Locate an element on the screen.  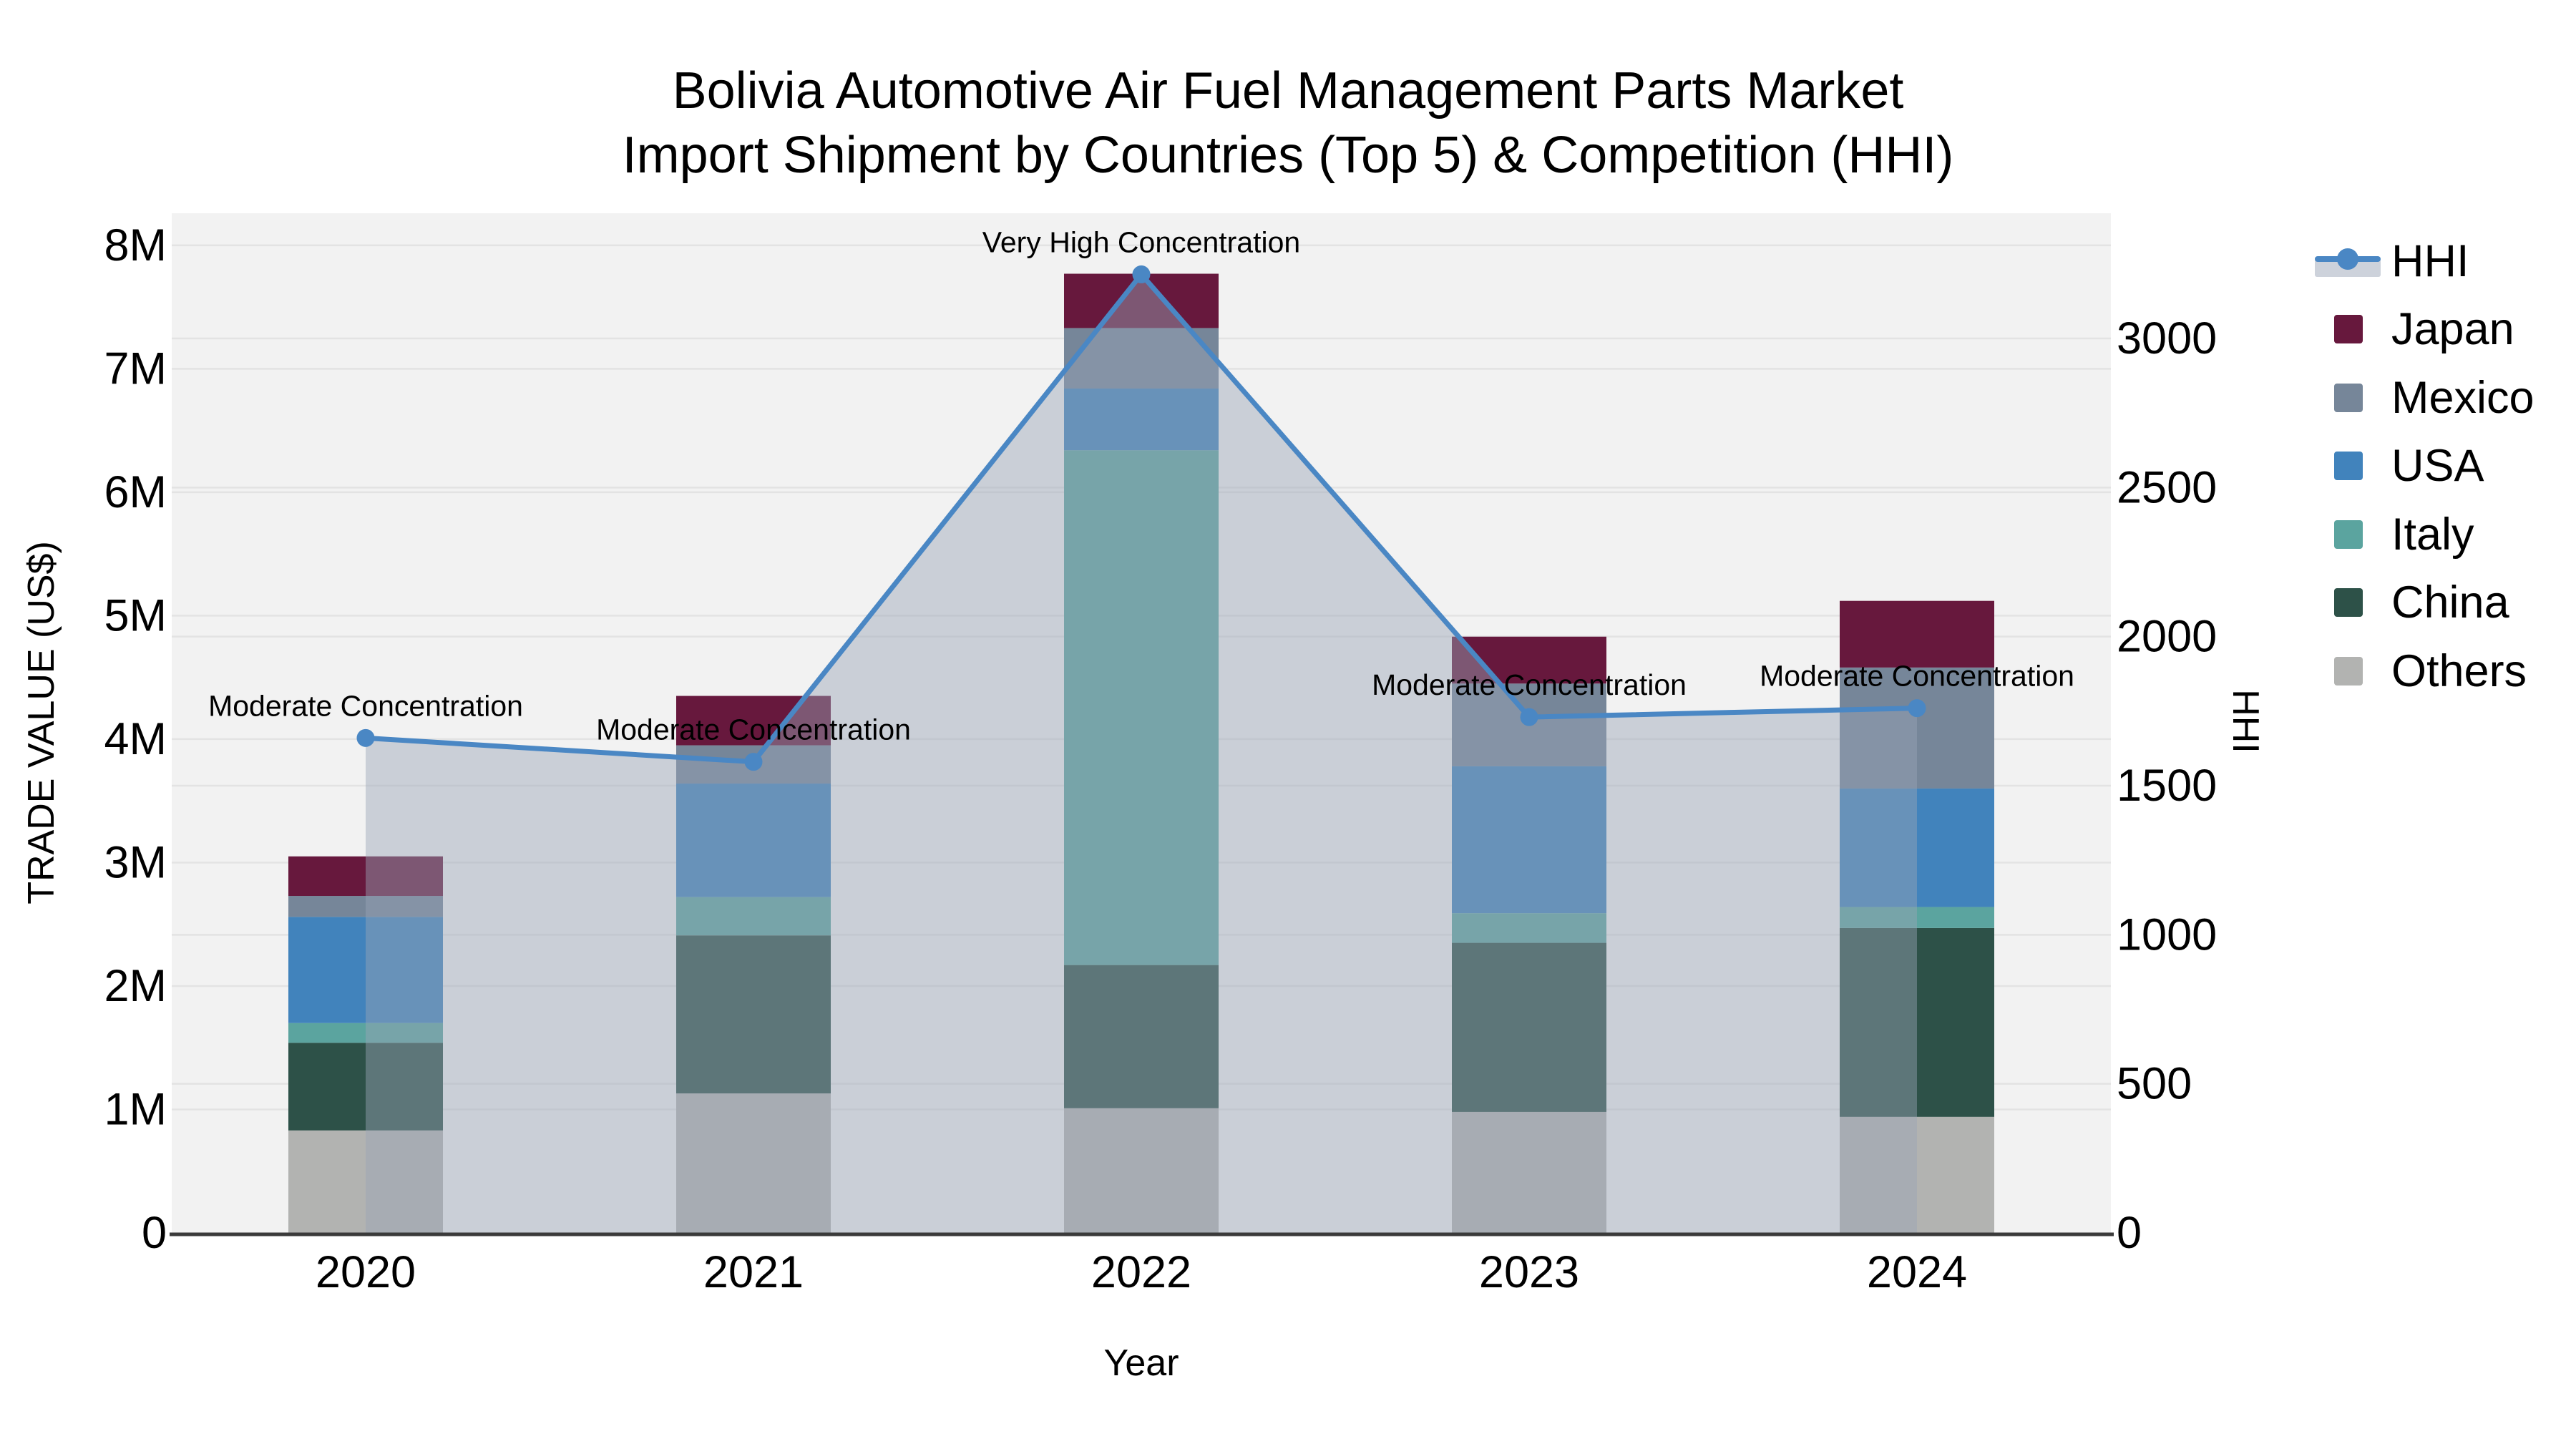
hhi-marker-2020 is located at coordinates (365, 737).